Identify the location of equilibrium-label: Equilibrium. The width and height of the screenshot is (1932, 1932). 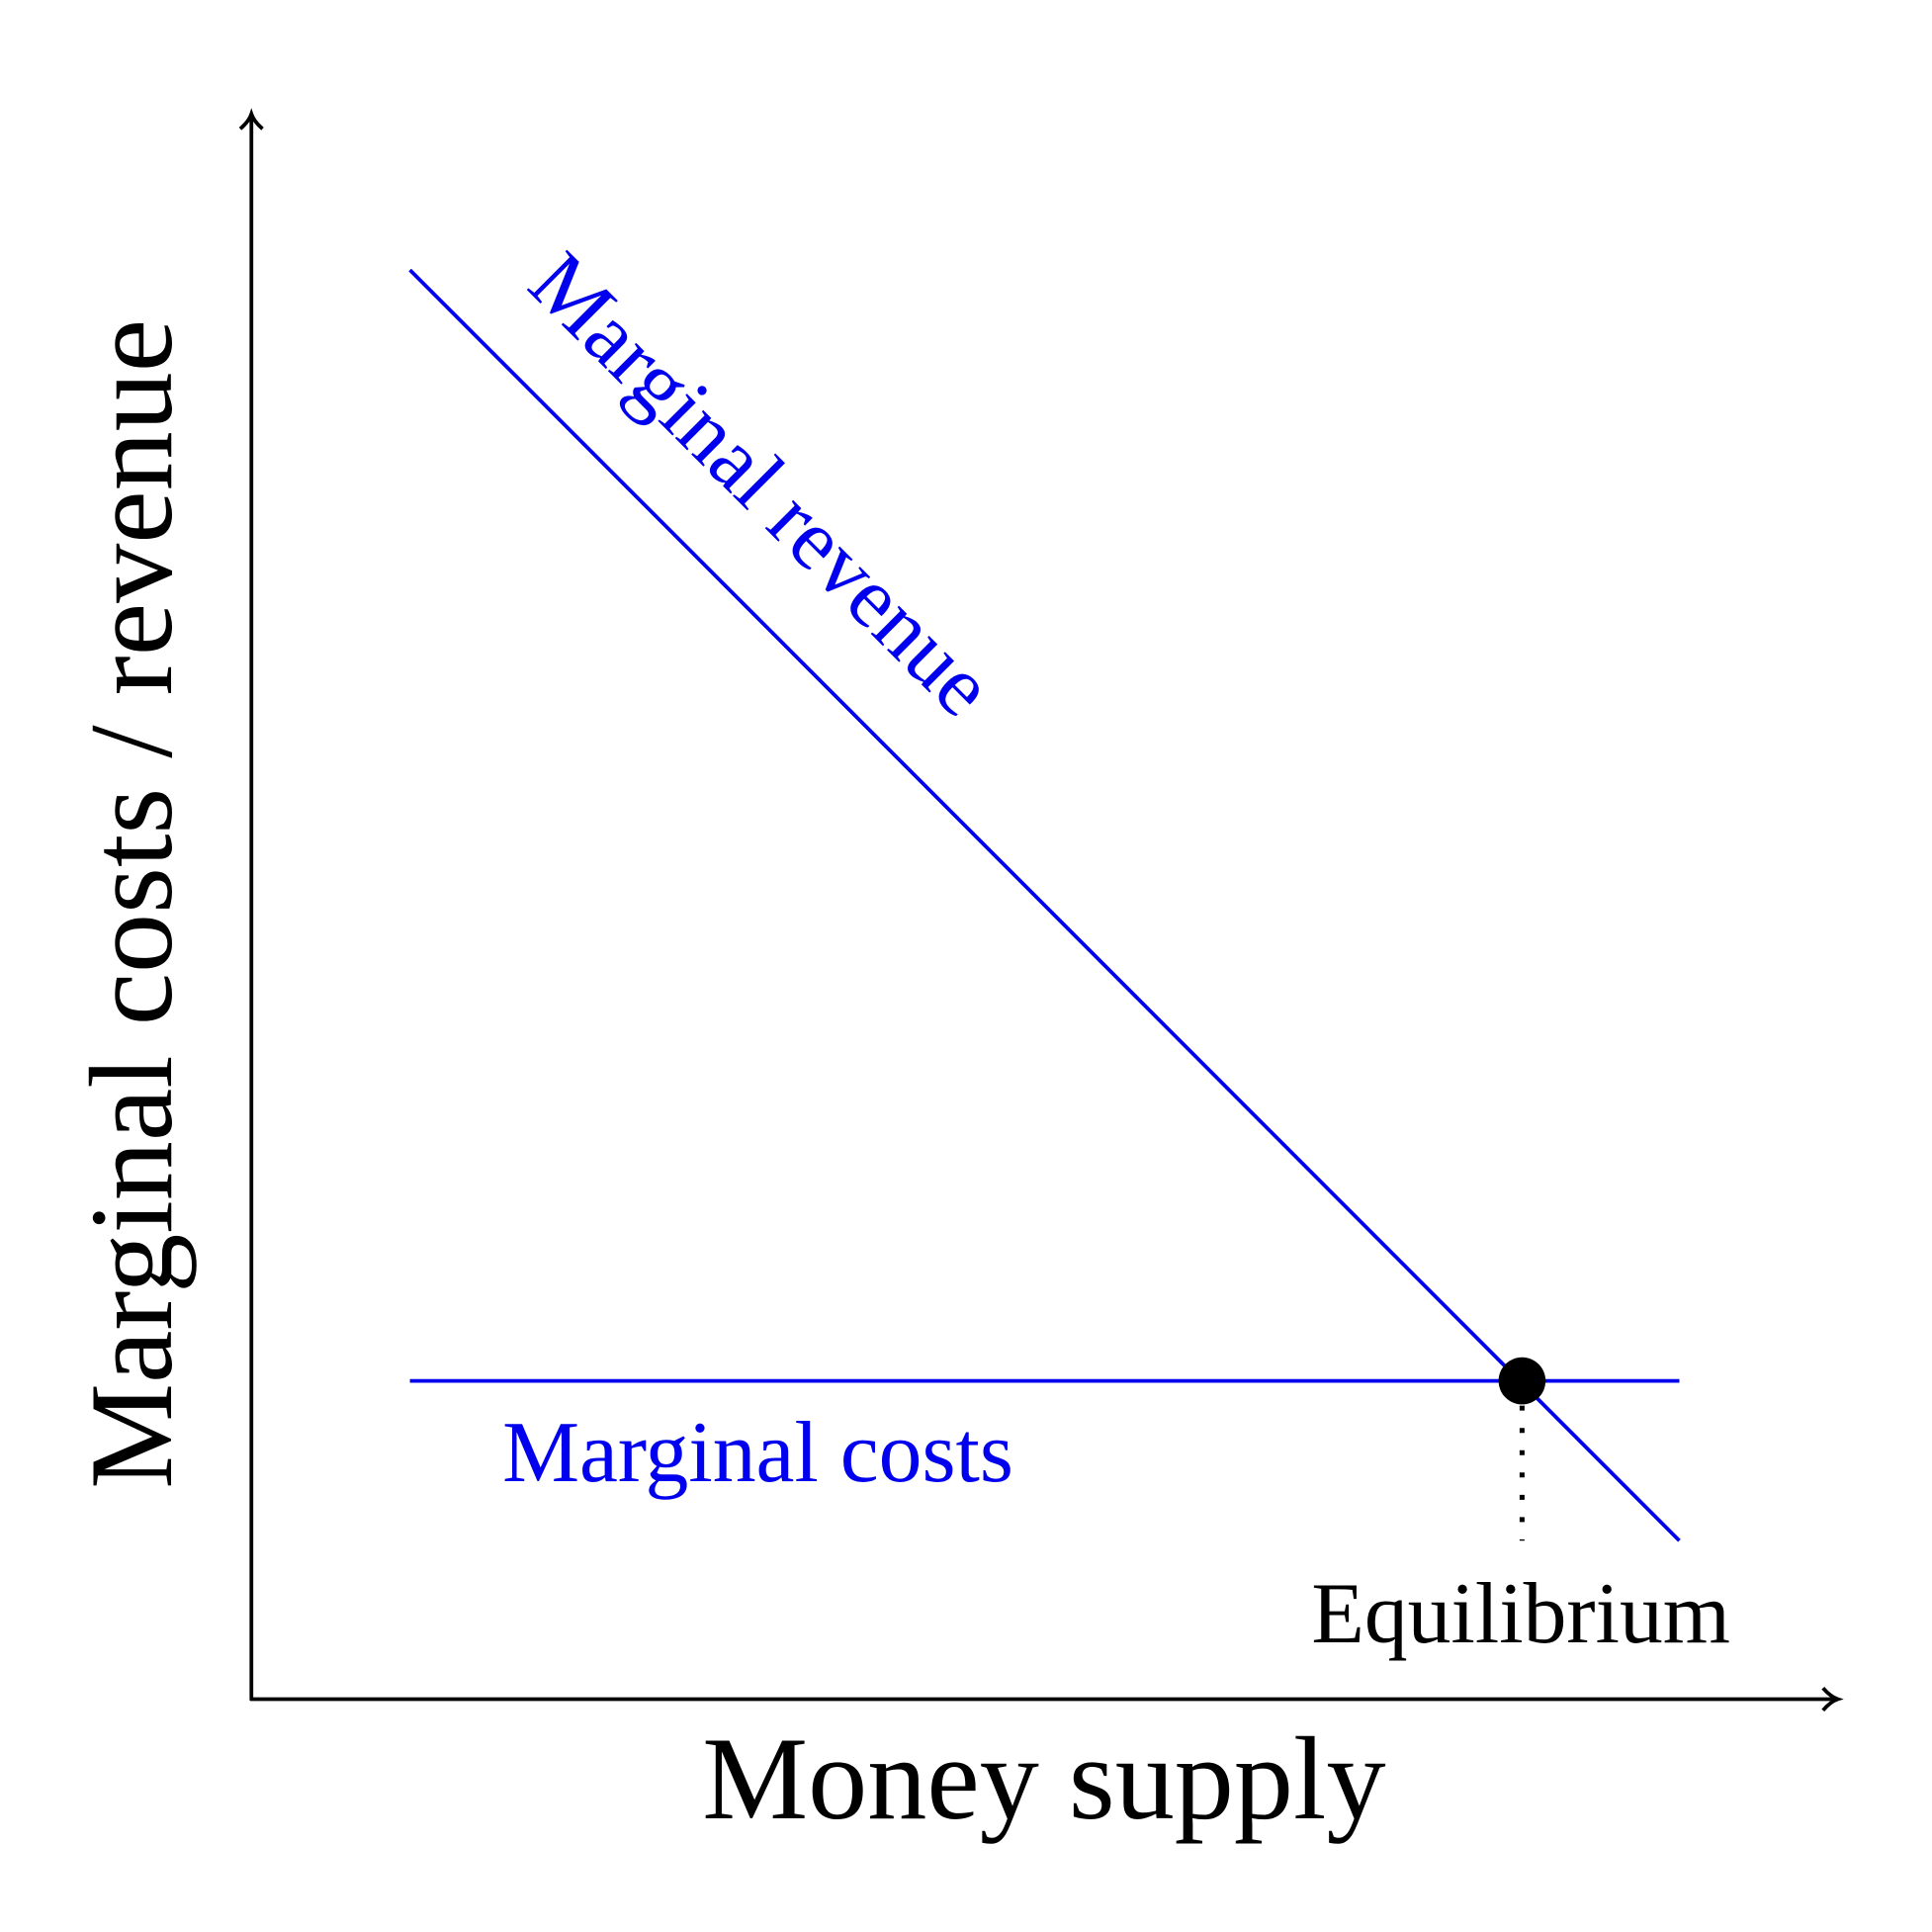
(1520, 1613).